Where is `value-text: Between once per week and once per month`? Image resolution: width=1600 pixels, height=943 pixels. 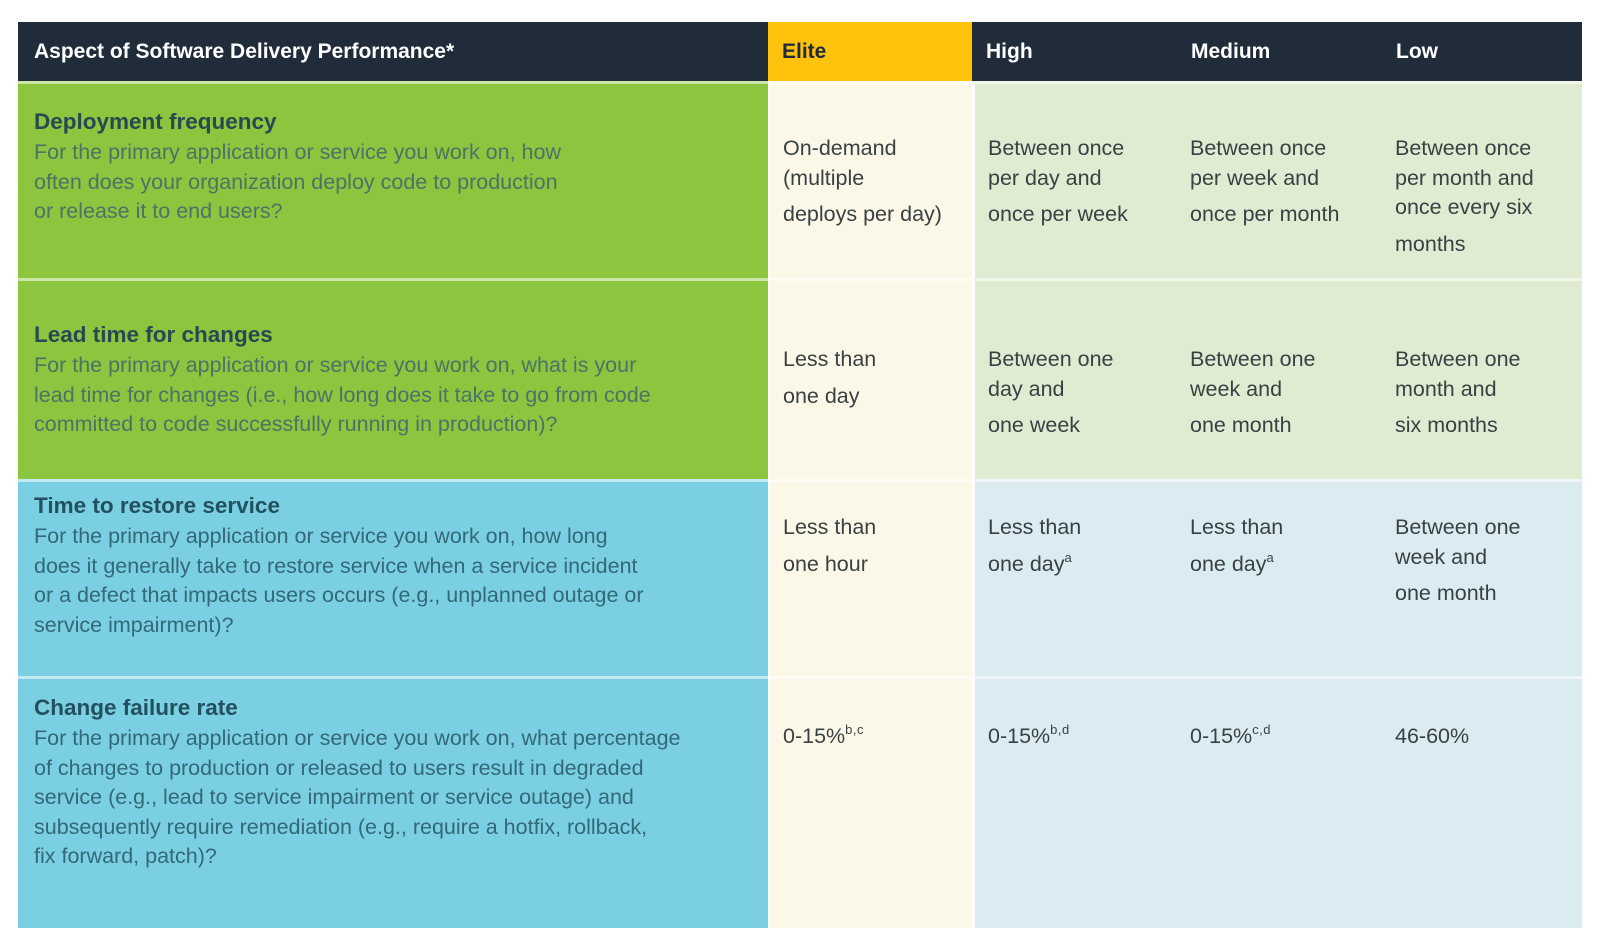 value-text: Between once per week and once per month is located at coordinates (1265, 181).